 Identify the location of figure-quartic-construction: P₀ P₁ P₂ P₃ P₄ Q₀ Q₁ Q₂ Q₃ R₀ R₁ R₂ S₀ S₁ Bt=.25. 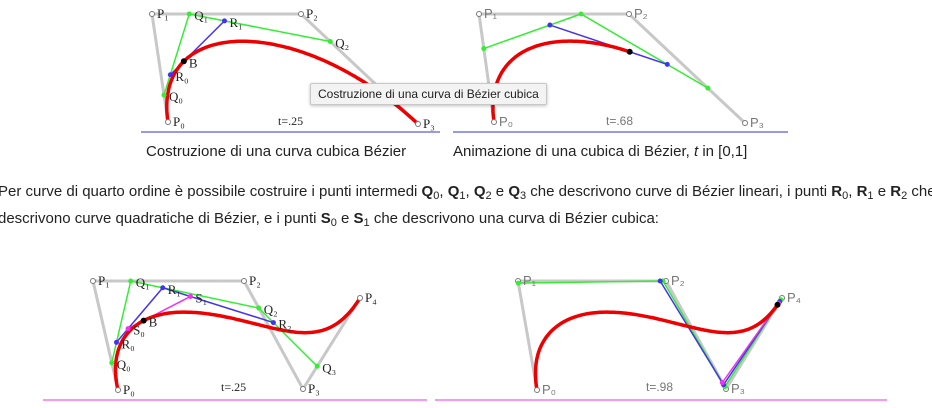
(233, 335).